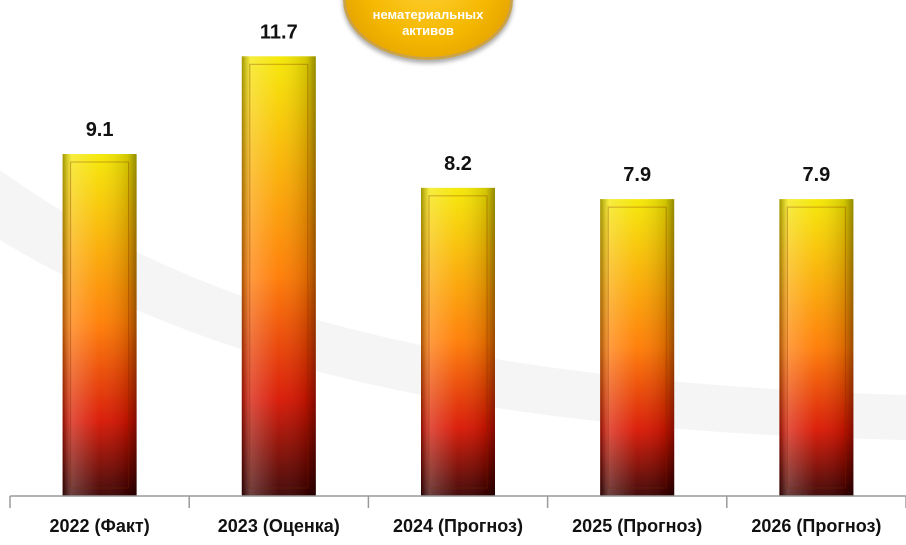 Image resolution: width=906 pixels, height=545 pixels. What do you see at coordinates (428, 14) in the screenshot?
I see `badge-line-1: нематериальных` at bounding box center [428, 14].